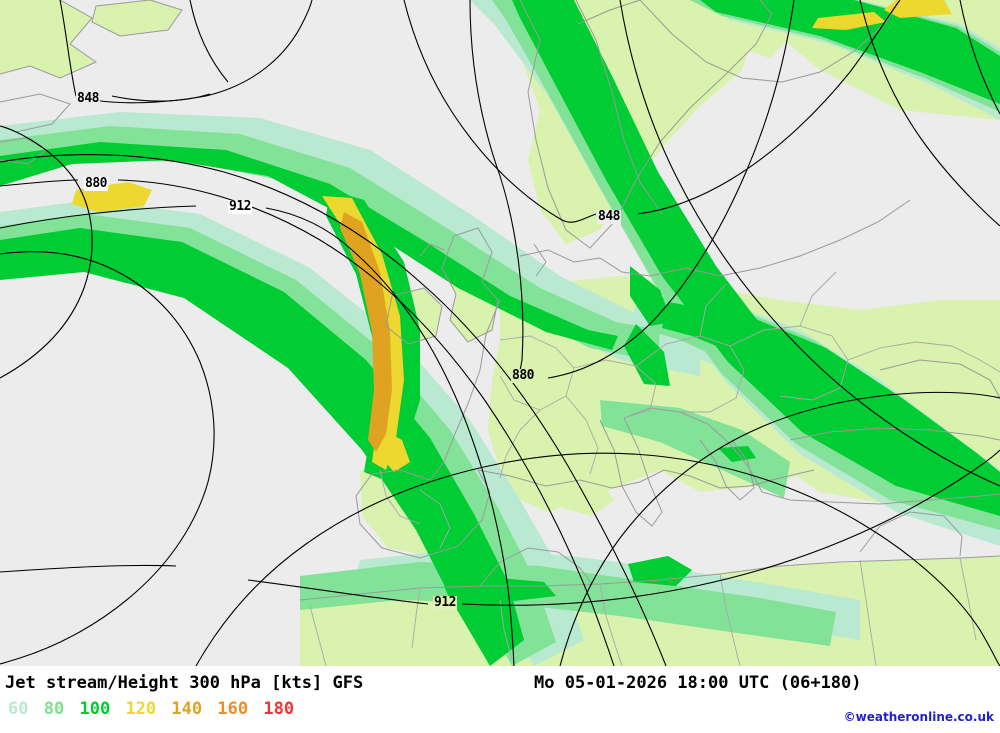 This screenshot has height=733, width=1000. What do you see at coordinates (96, 183) in the screenshot?
I see `contour-label-880-northwest: 880` at bounding box center [96, 183].